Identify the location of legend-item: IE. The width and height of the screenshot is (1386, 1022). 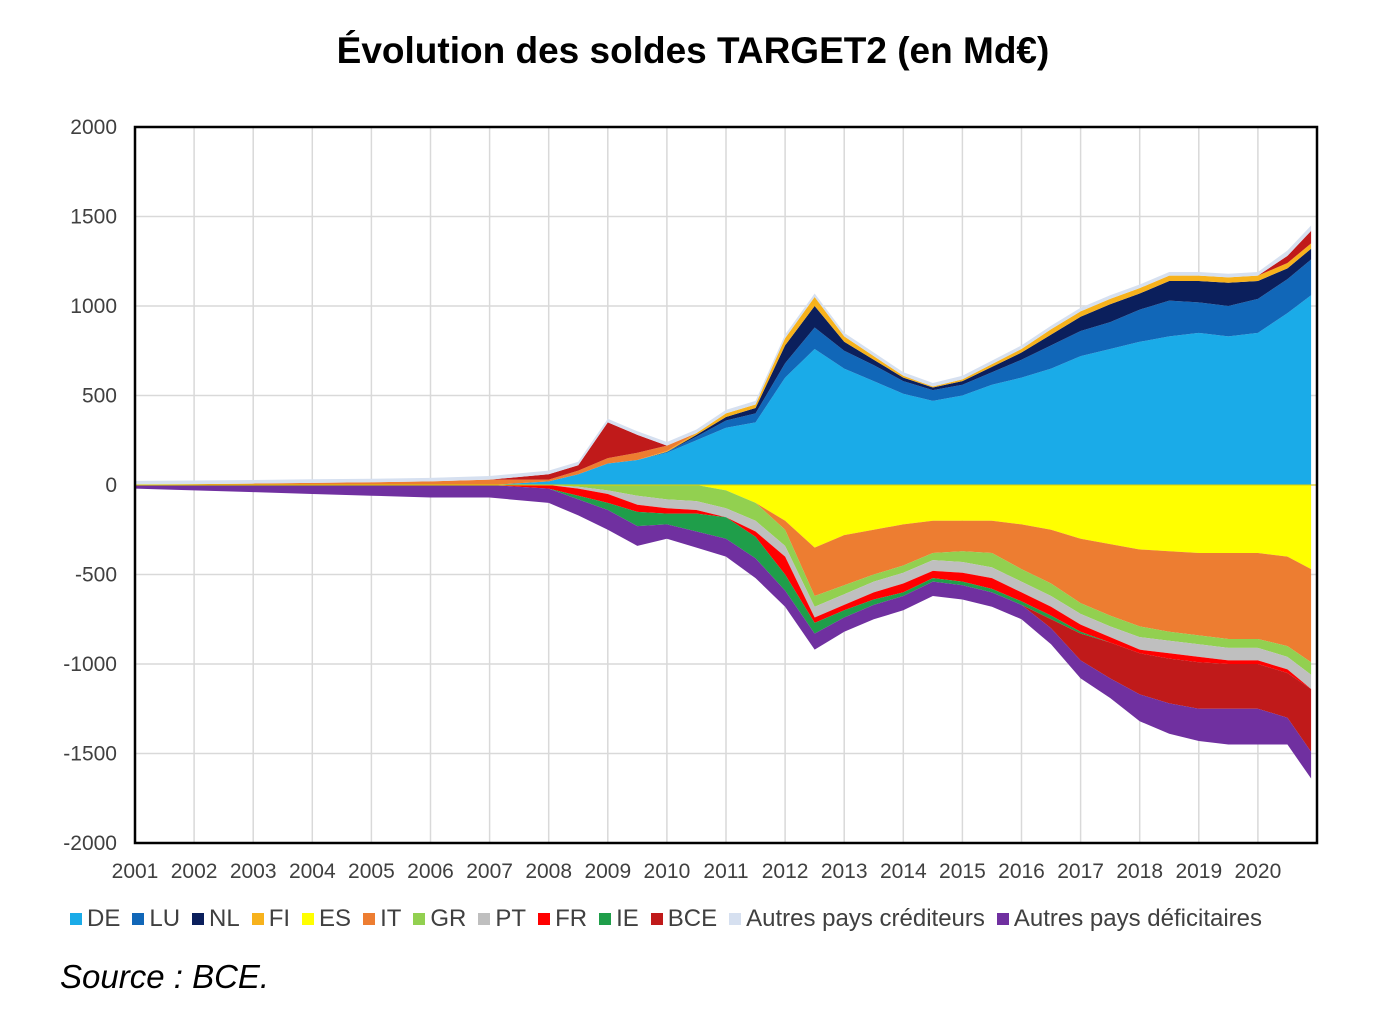
(619, 919).